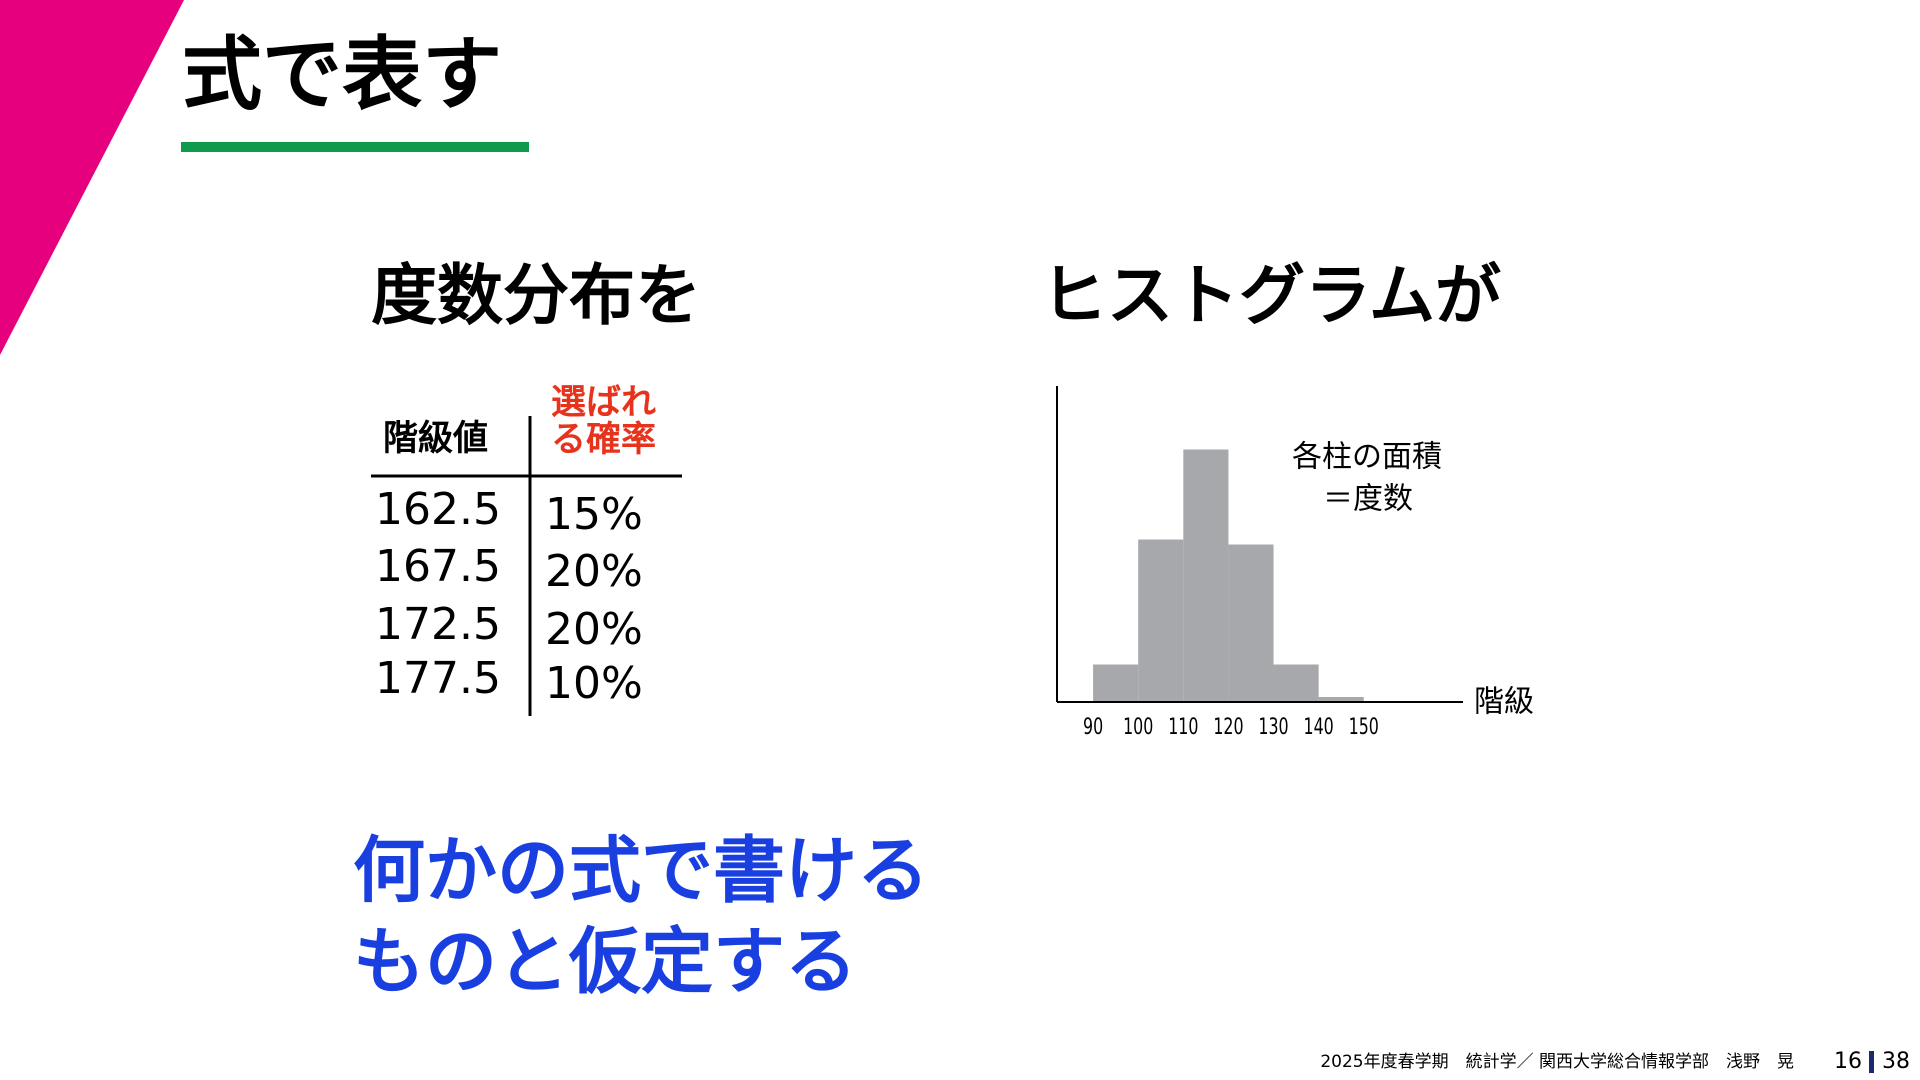  I want to click on table-header: 階級値, so click(435, 439).